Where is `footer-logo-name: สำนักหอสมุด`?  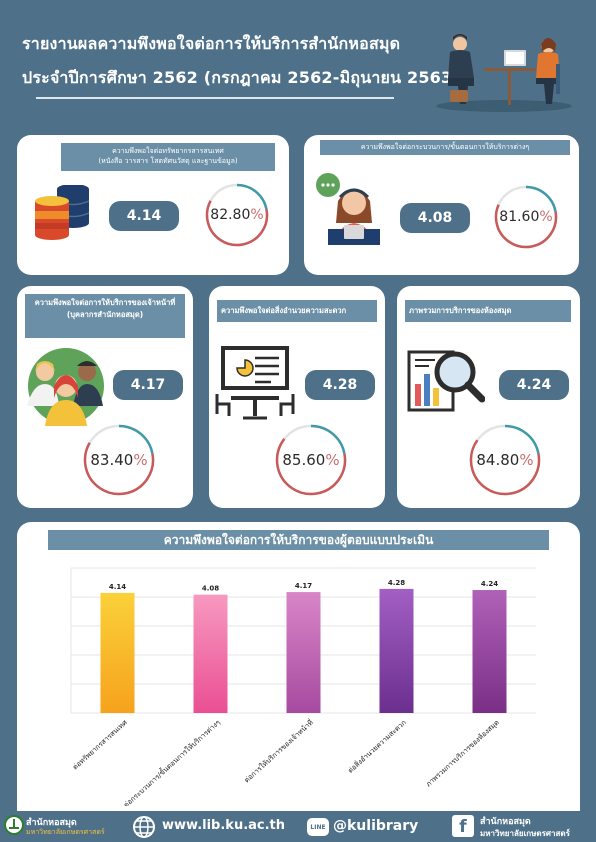
footer-logo-name: สำนักหอสมุด is located at coordinates (51, 823).